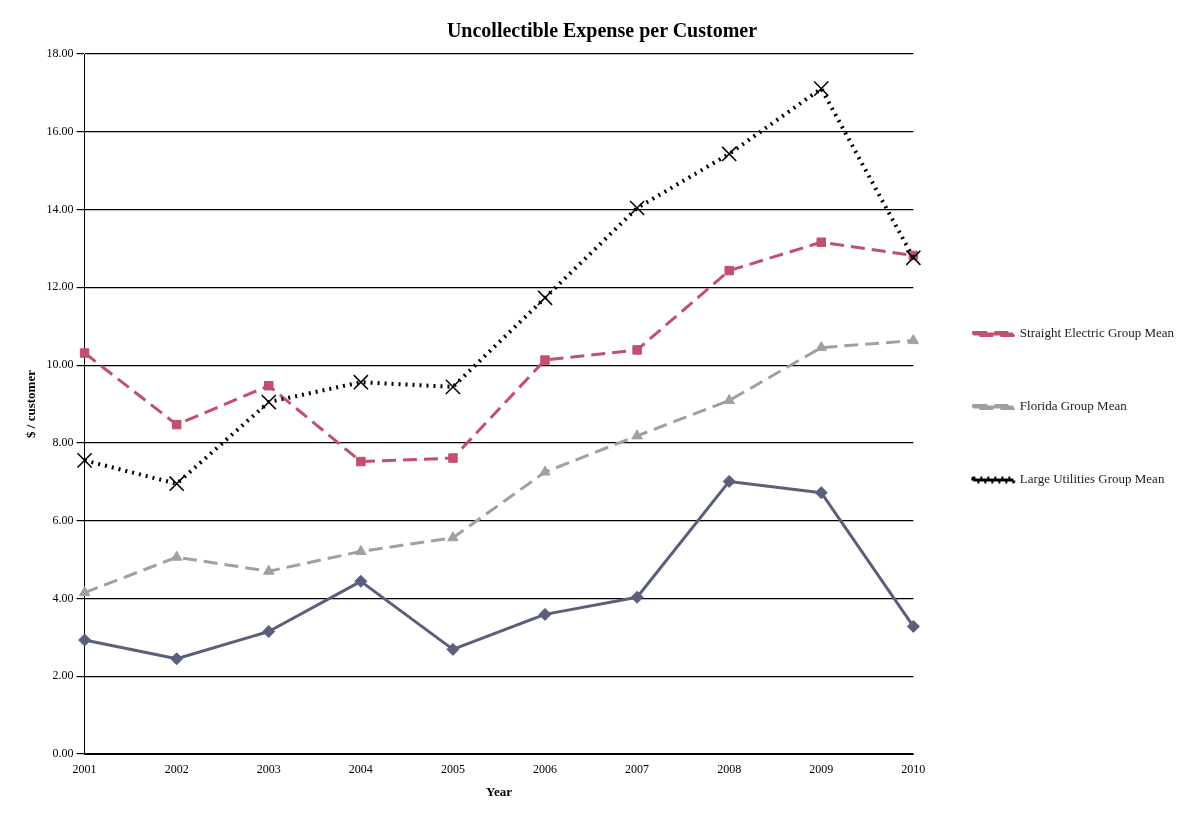 Image resolution: width=1194 pixels, height=814 pixels. What do you see at coordinates (31, 403) in the screenshot?
I see `y-axis-title: $ / customer` at bounding box center [31, 403].